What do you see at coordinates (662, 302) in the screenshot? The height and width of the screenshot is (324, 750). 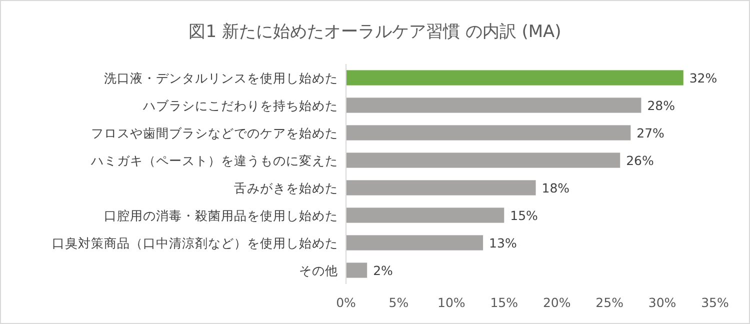 I see `x-tick-label: 30%` at bounding box center [662, 302].